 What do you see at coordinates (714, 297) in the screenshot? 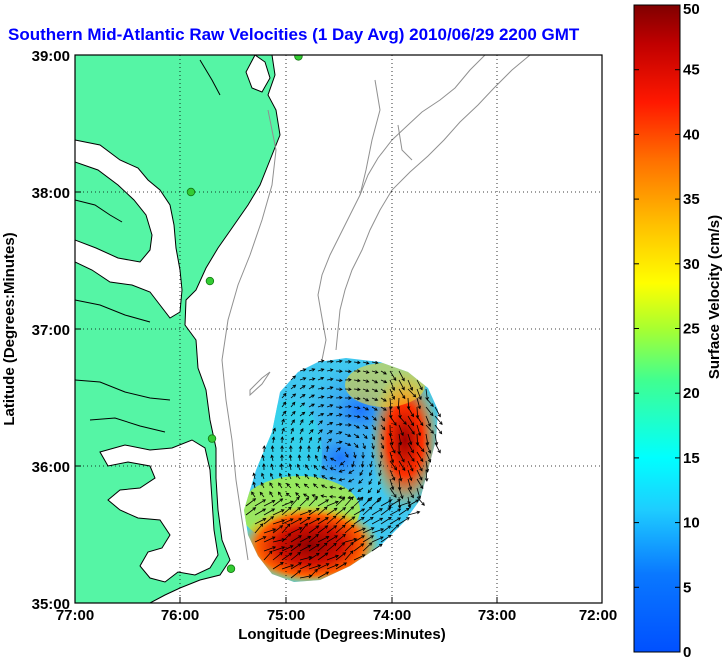
I see `colorbar-label: Surface Velocity (cm/s)` at bounding box center [714, 297].